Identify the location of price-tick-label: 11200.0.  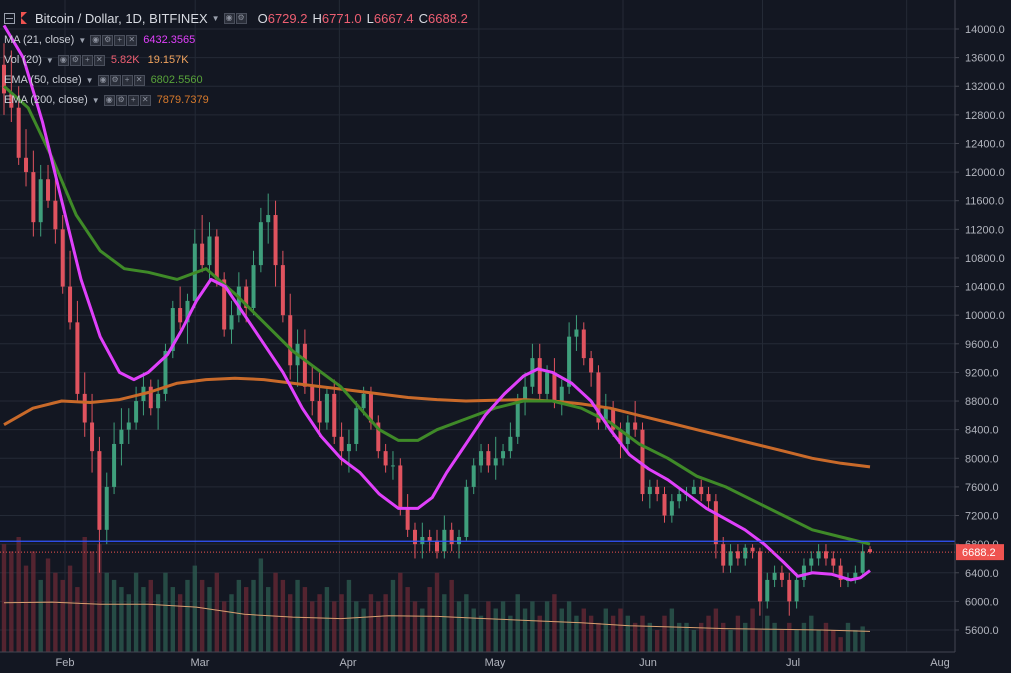
(984, 230).